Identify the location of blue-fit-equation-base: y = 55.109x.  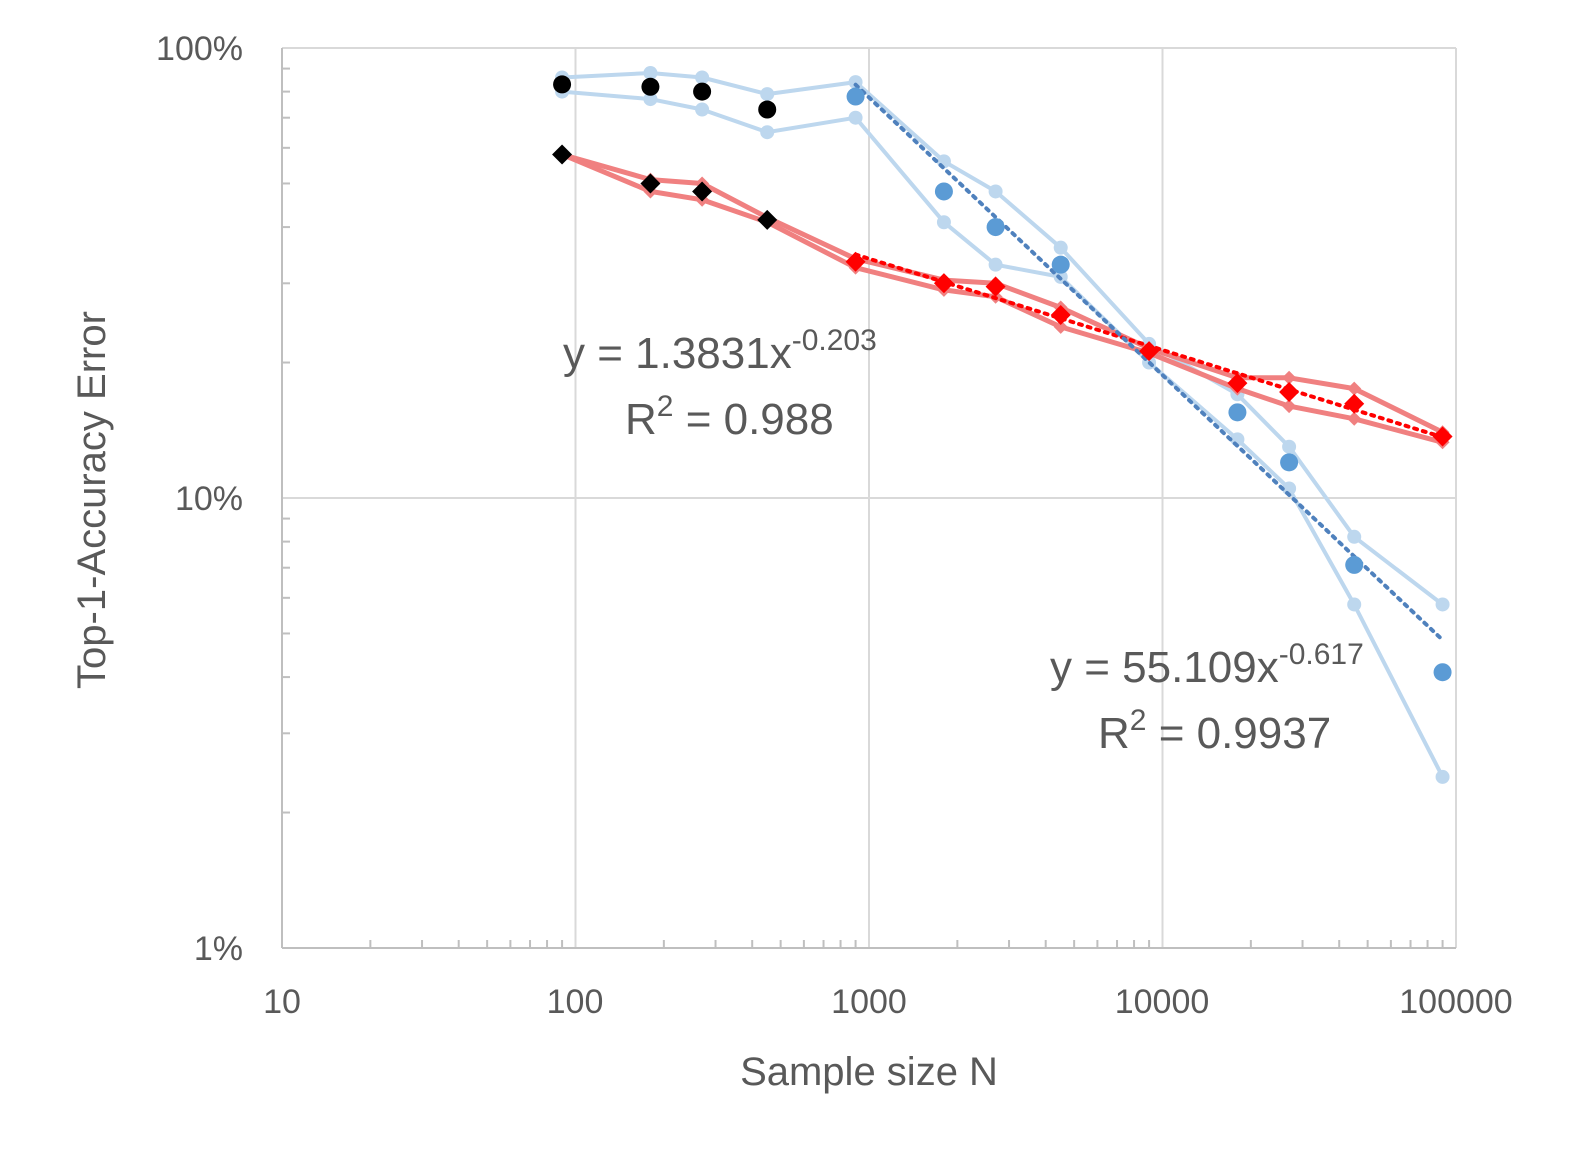
(1164, 667).